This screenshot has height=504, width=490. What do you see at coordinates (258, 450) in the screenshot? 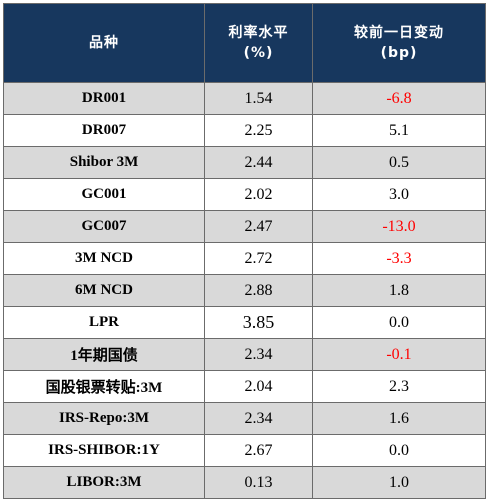
I see `row-rate-cell: 2.67` at bounding box center [258, 450].